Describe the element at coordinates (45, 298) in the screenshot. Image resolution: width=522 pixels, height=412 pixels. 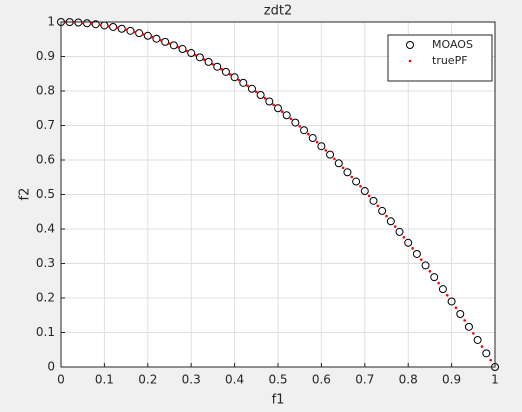
I see `y-tick-label: 0.2` at that location.